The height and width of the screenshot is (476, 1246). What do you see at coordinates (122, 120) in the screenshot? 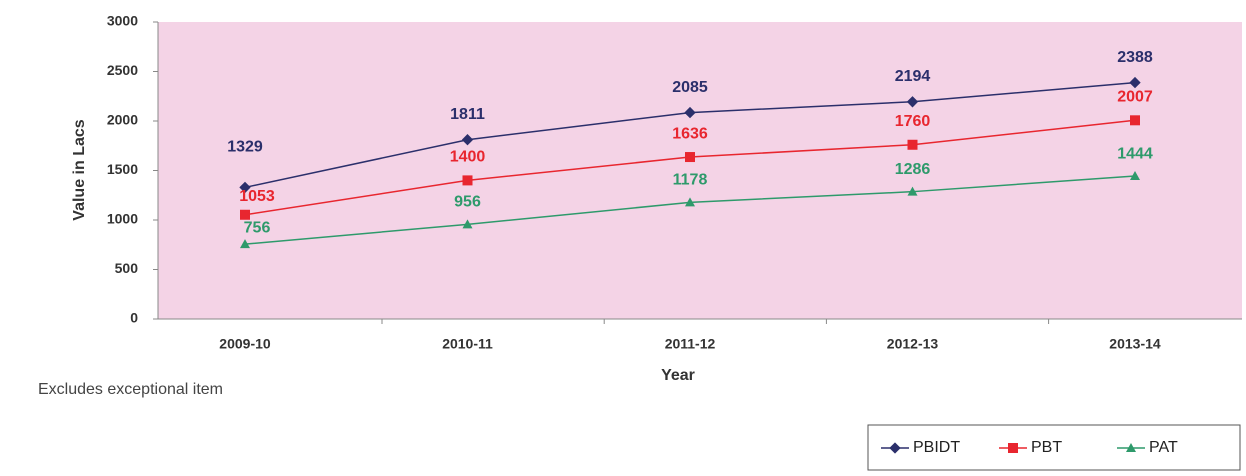
I see `y-tick-label: 2000` at bounding box center [122, 120].